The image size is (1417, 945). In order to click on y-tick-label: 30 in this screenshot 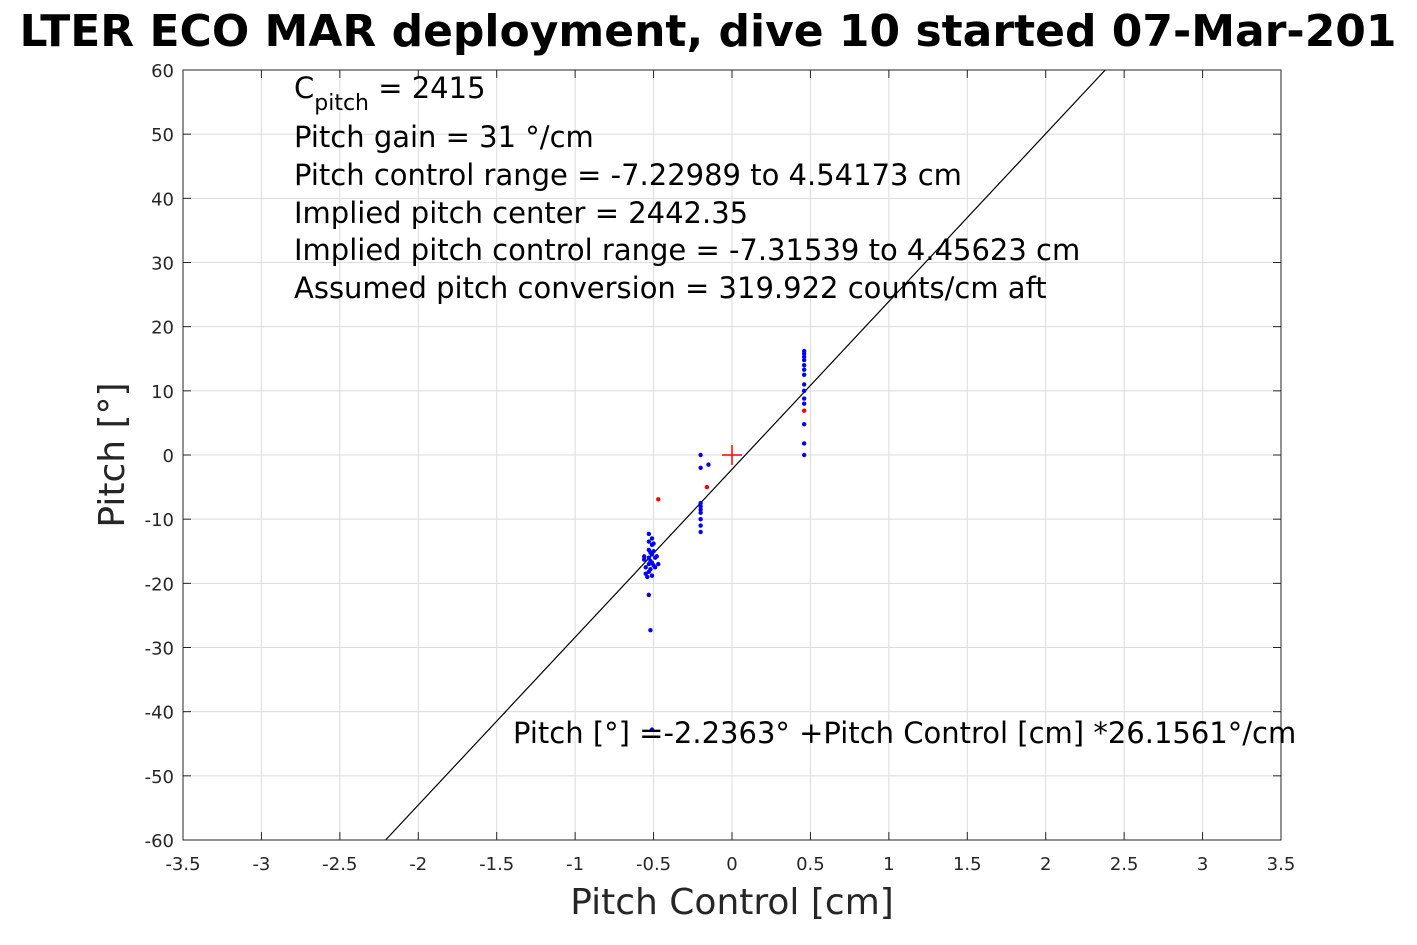, I will do `click(162, 264)`.